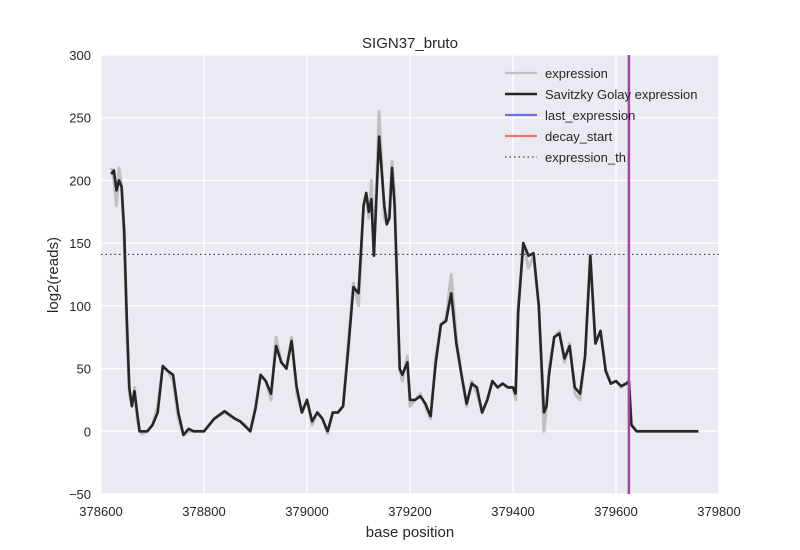 Image resolution: width=800 pixels, height=550 pixels. Describe the element at coordinates (80, 306) in the screenshot. I see `y-tick-label: 100` at that location.